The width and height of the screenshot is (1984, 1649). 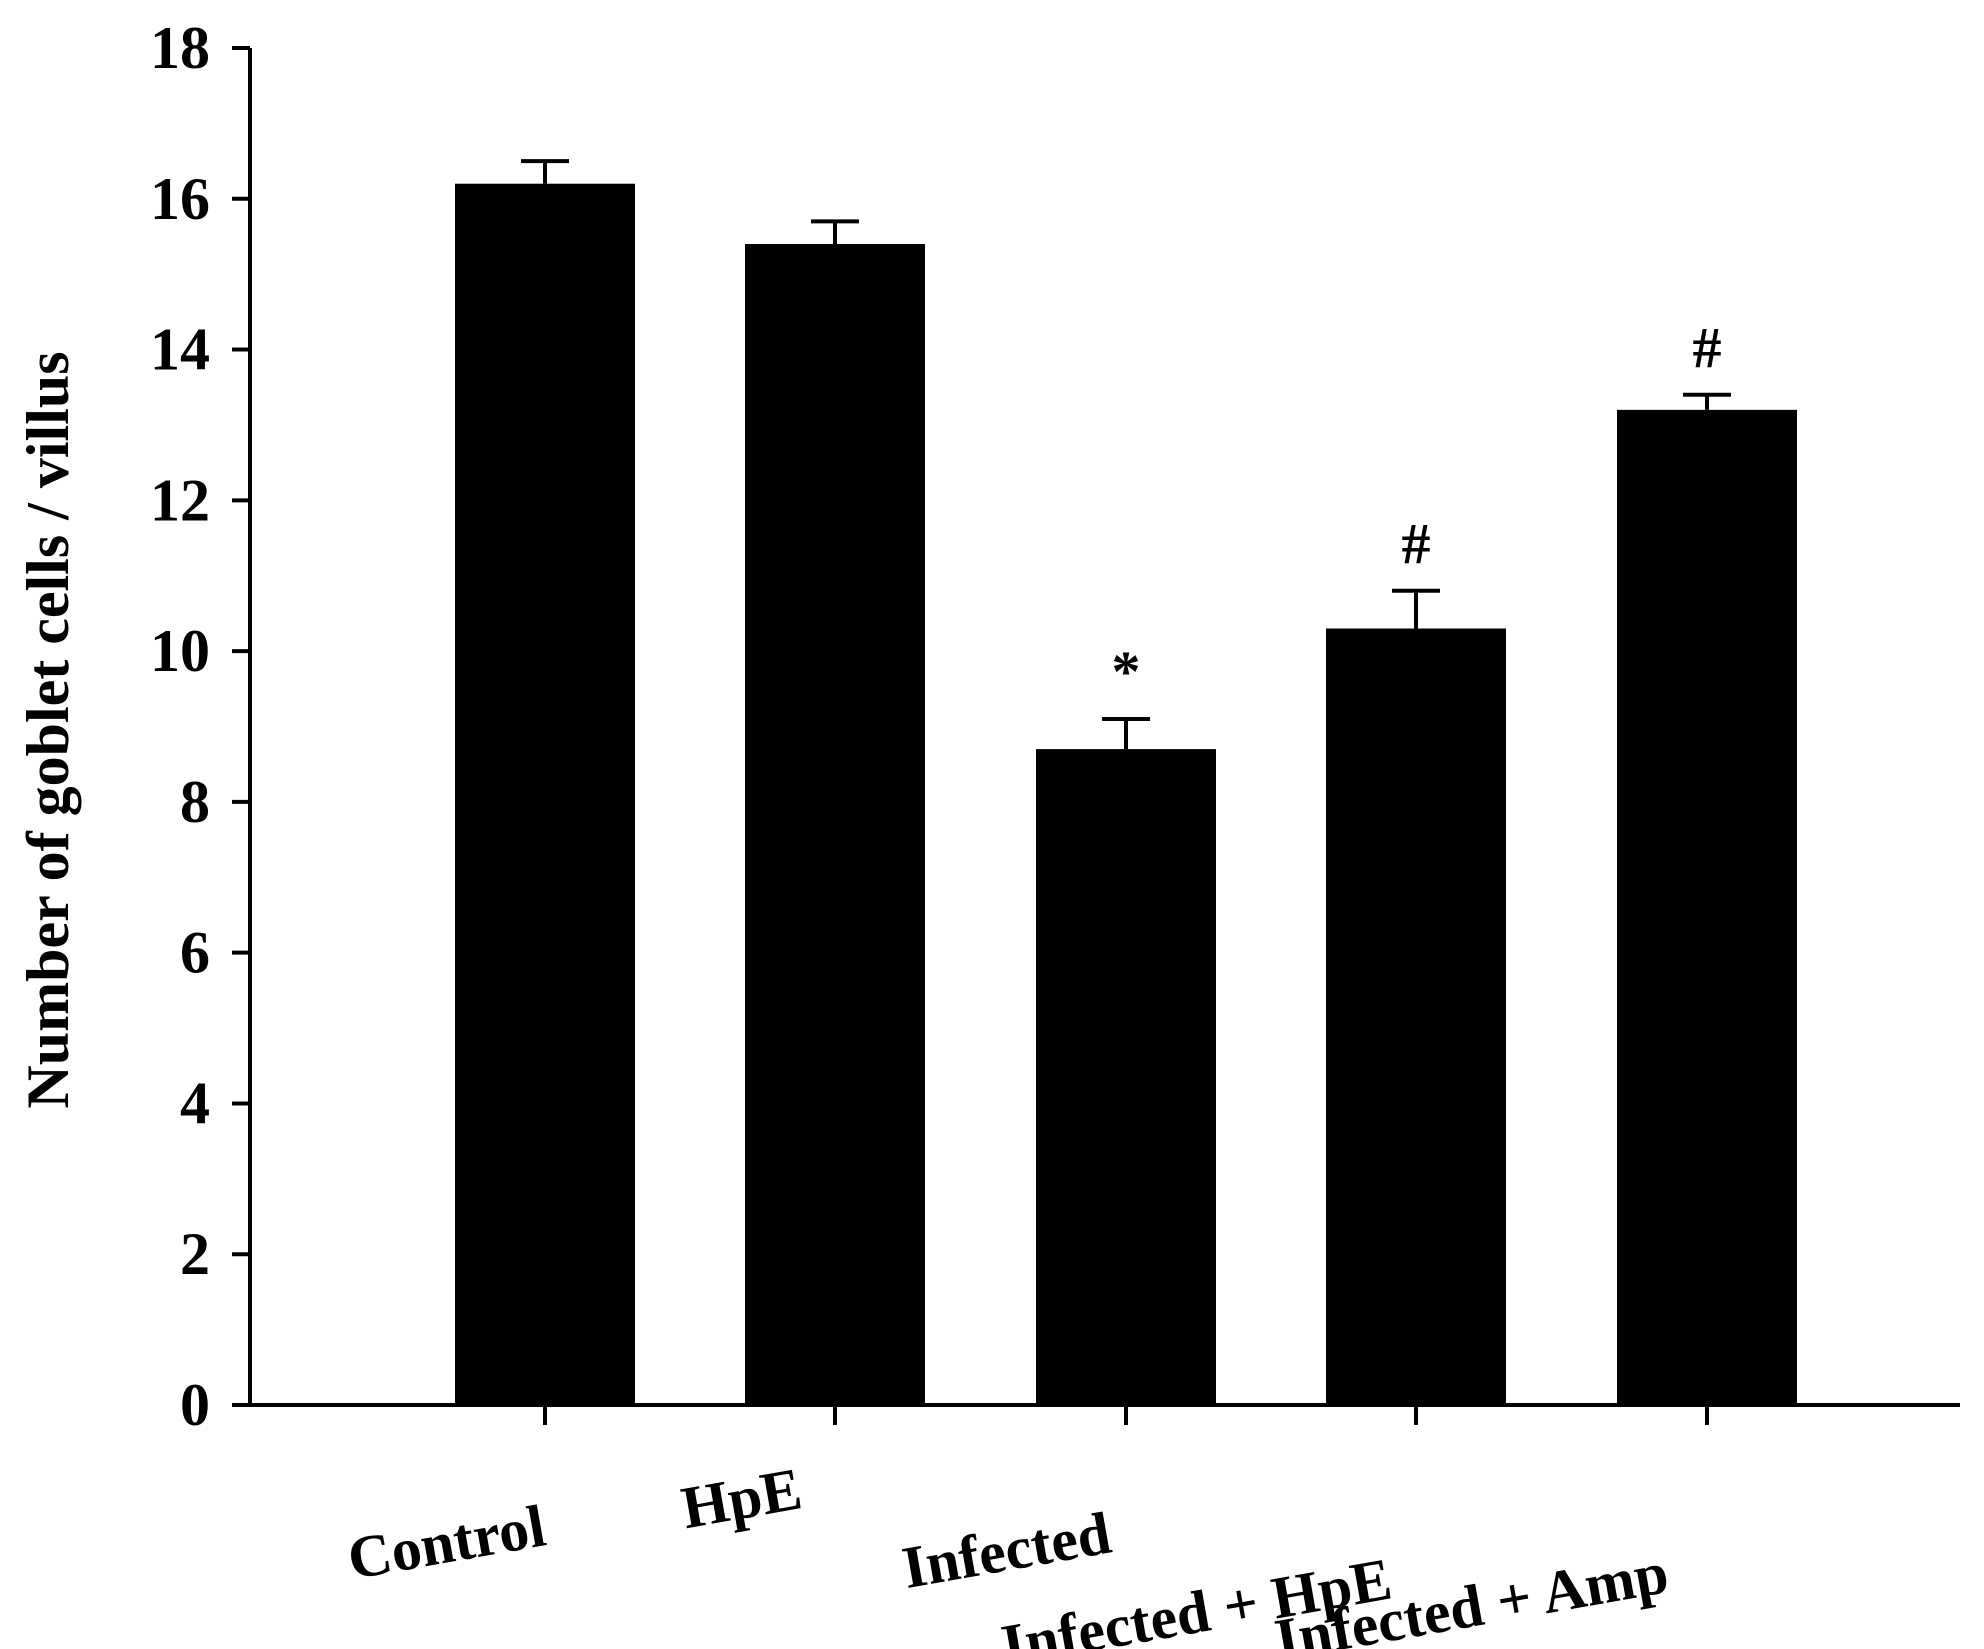 What do you see at coordinates (1126, 671) in the screenshot?
I see `significance-marker: *` at bounding box center [1126, 671].